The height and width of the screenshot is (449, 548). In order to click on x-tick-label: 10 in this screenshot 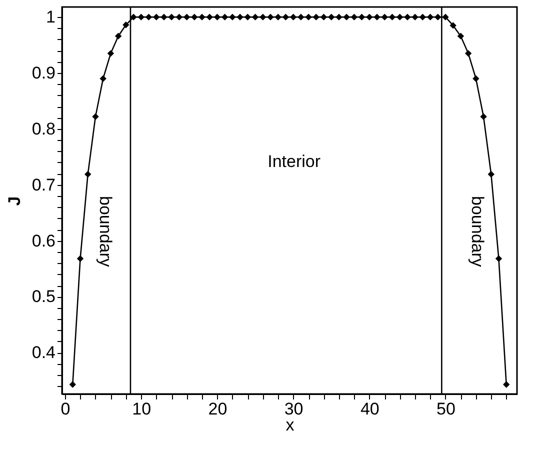, I will do `click(142, 409)`.